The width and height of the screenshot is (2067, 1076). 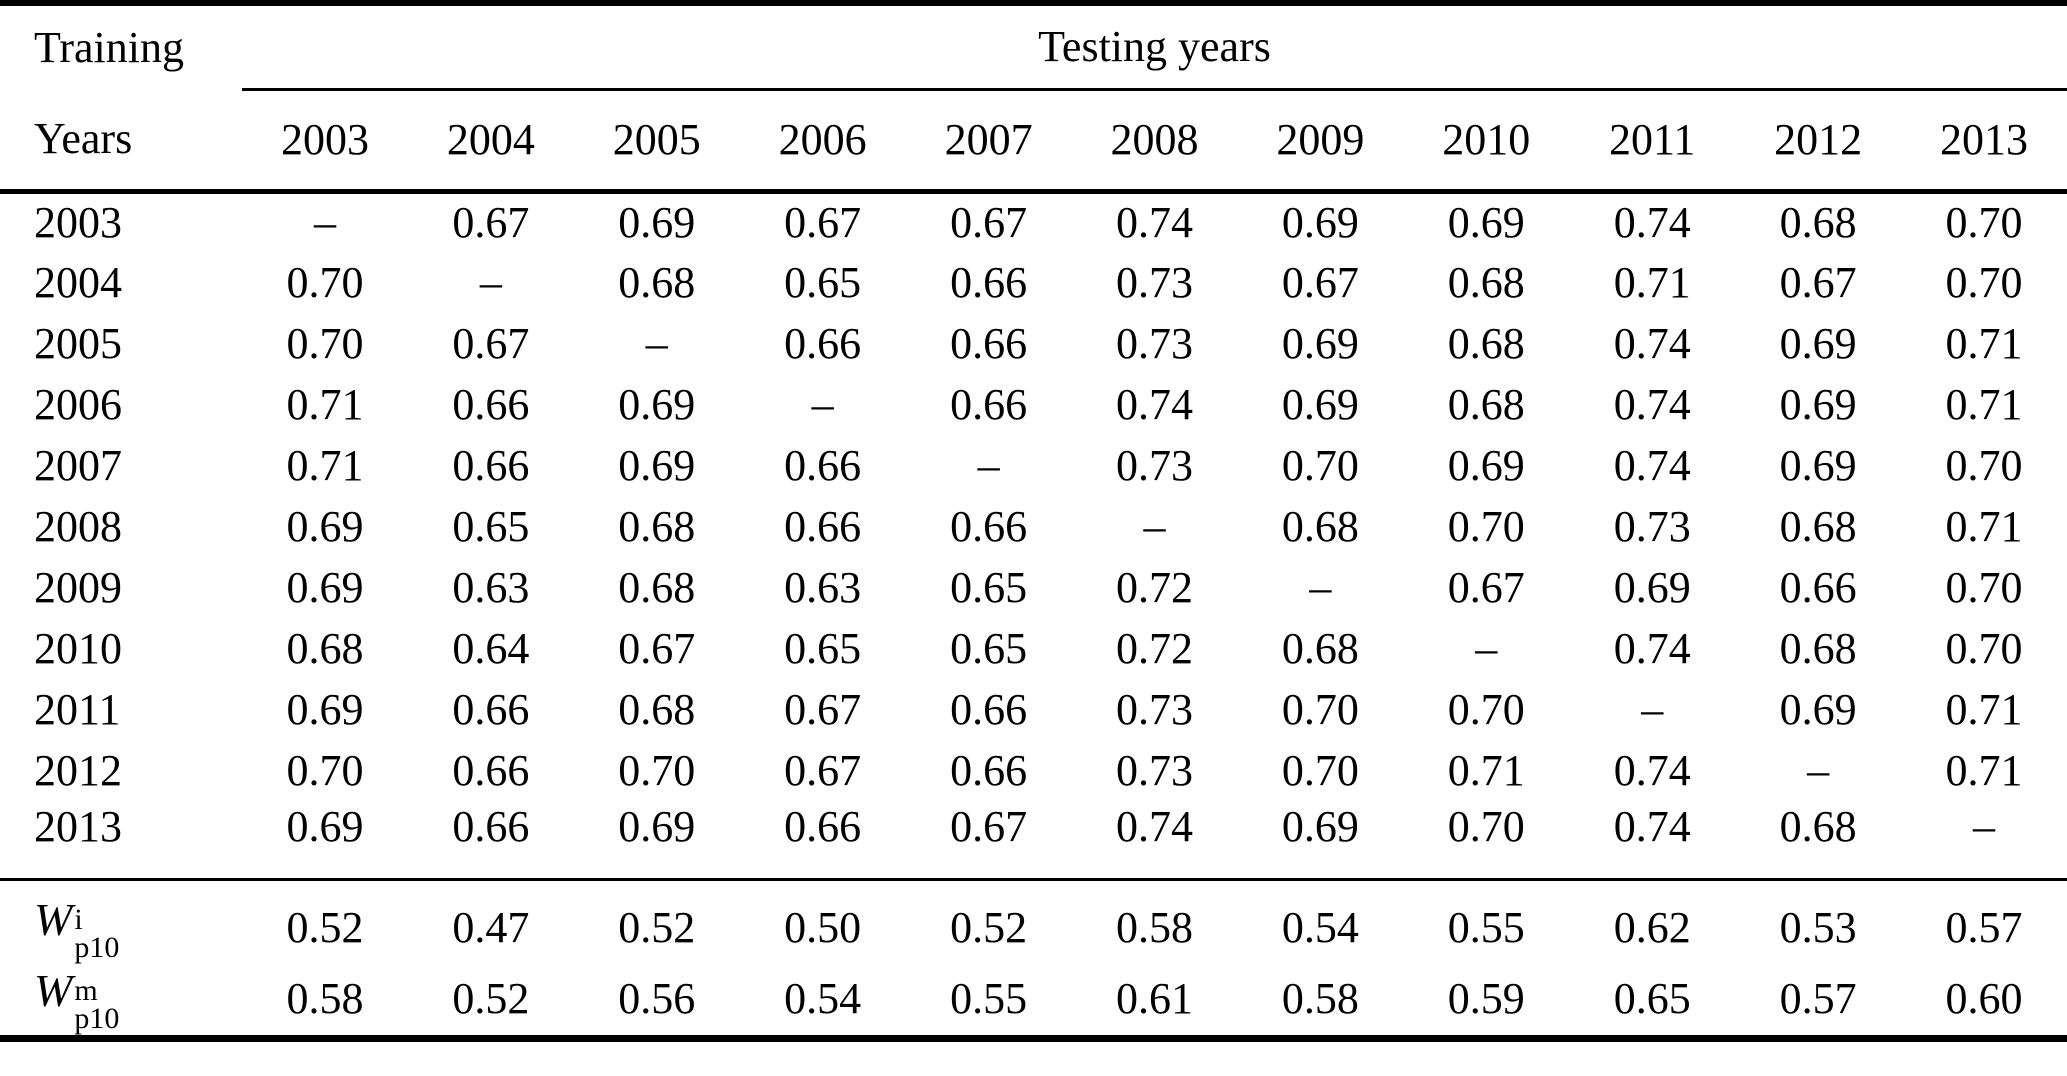 What do you see at coordinates (324, 139) in the screenshot?
I see `testing-year-header: 2003` at bounding box center [324, 139].